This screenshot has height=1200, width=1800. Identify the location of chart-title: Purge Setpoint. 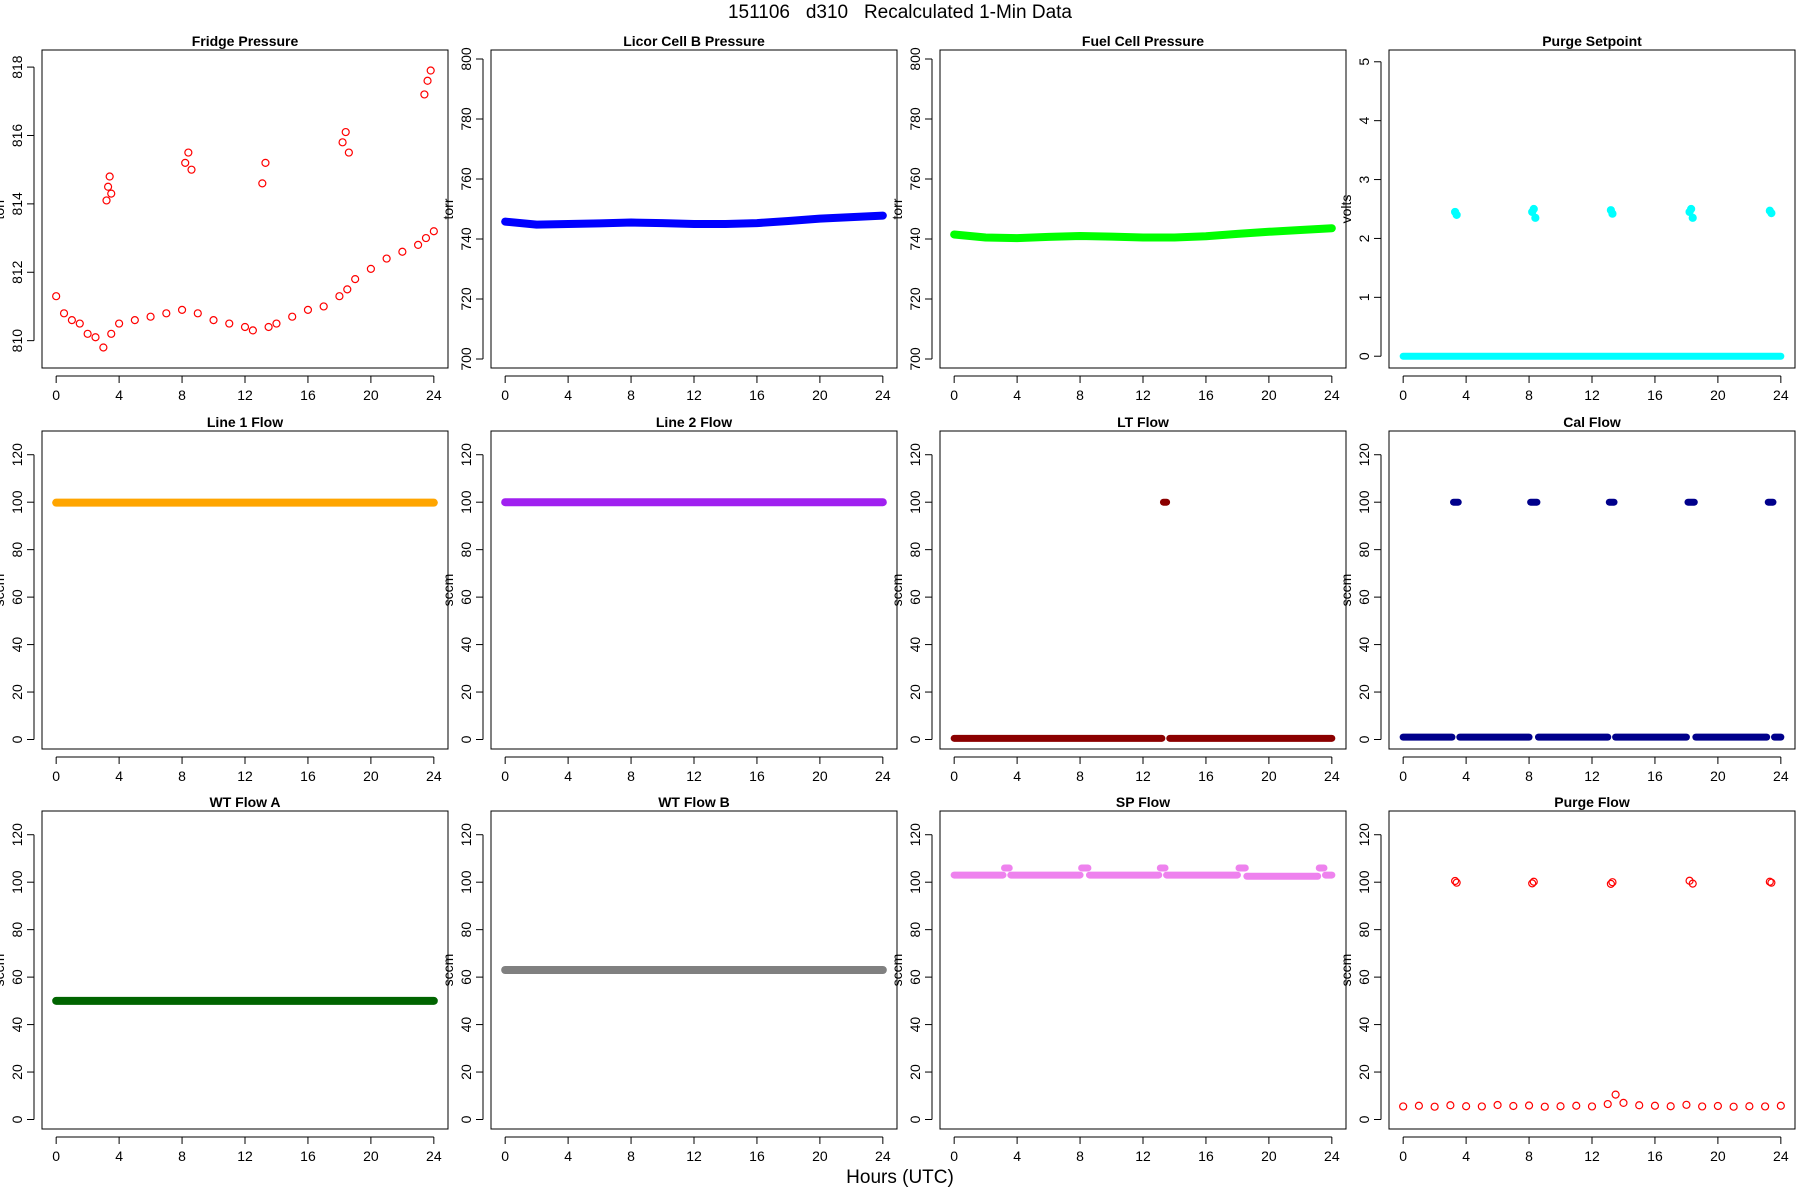
(1592, 41).